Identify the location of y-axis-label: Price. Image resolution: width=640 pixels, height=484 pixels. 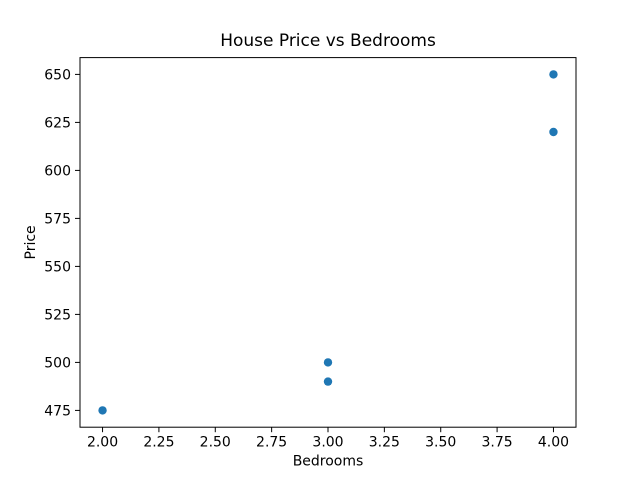
(31, 242).